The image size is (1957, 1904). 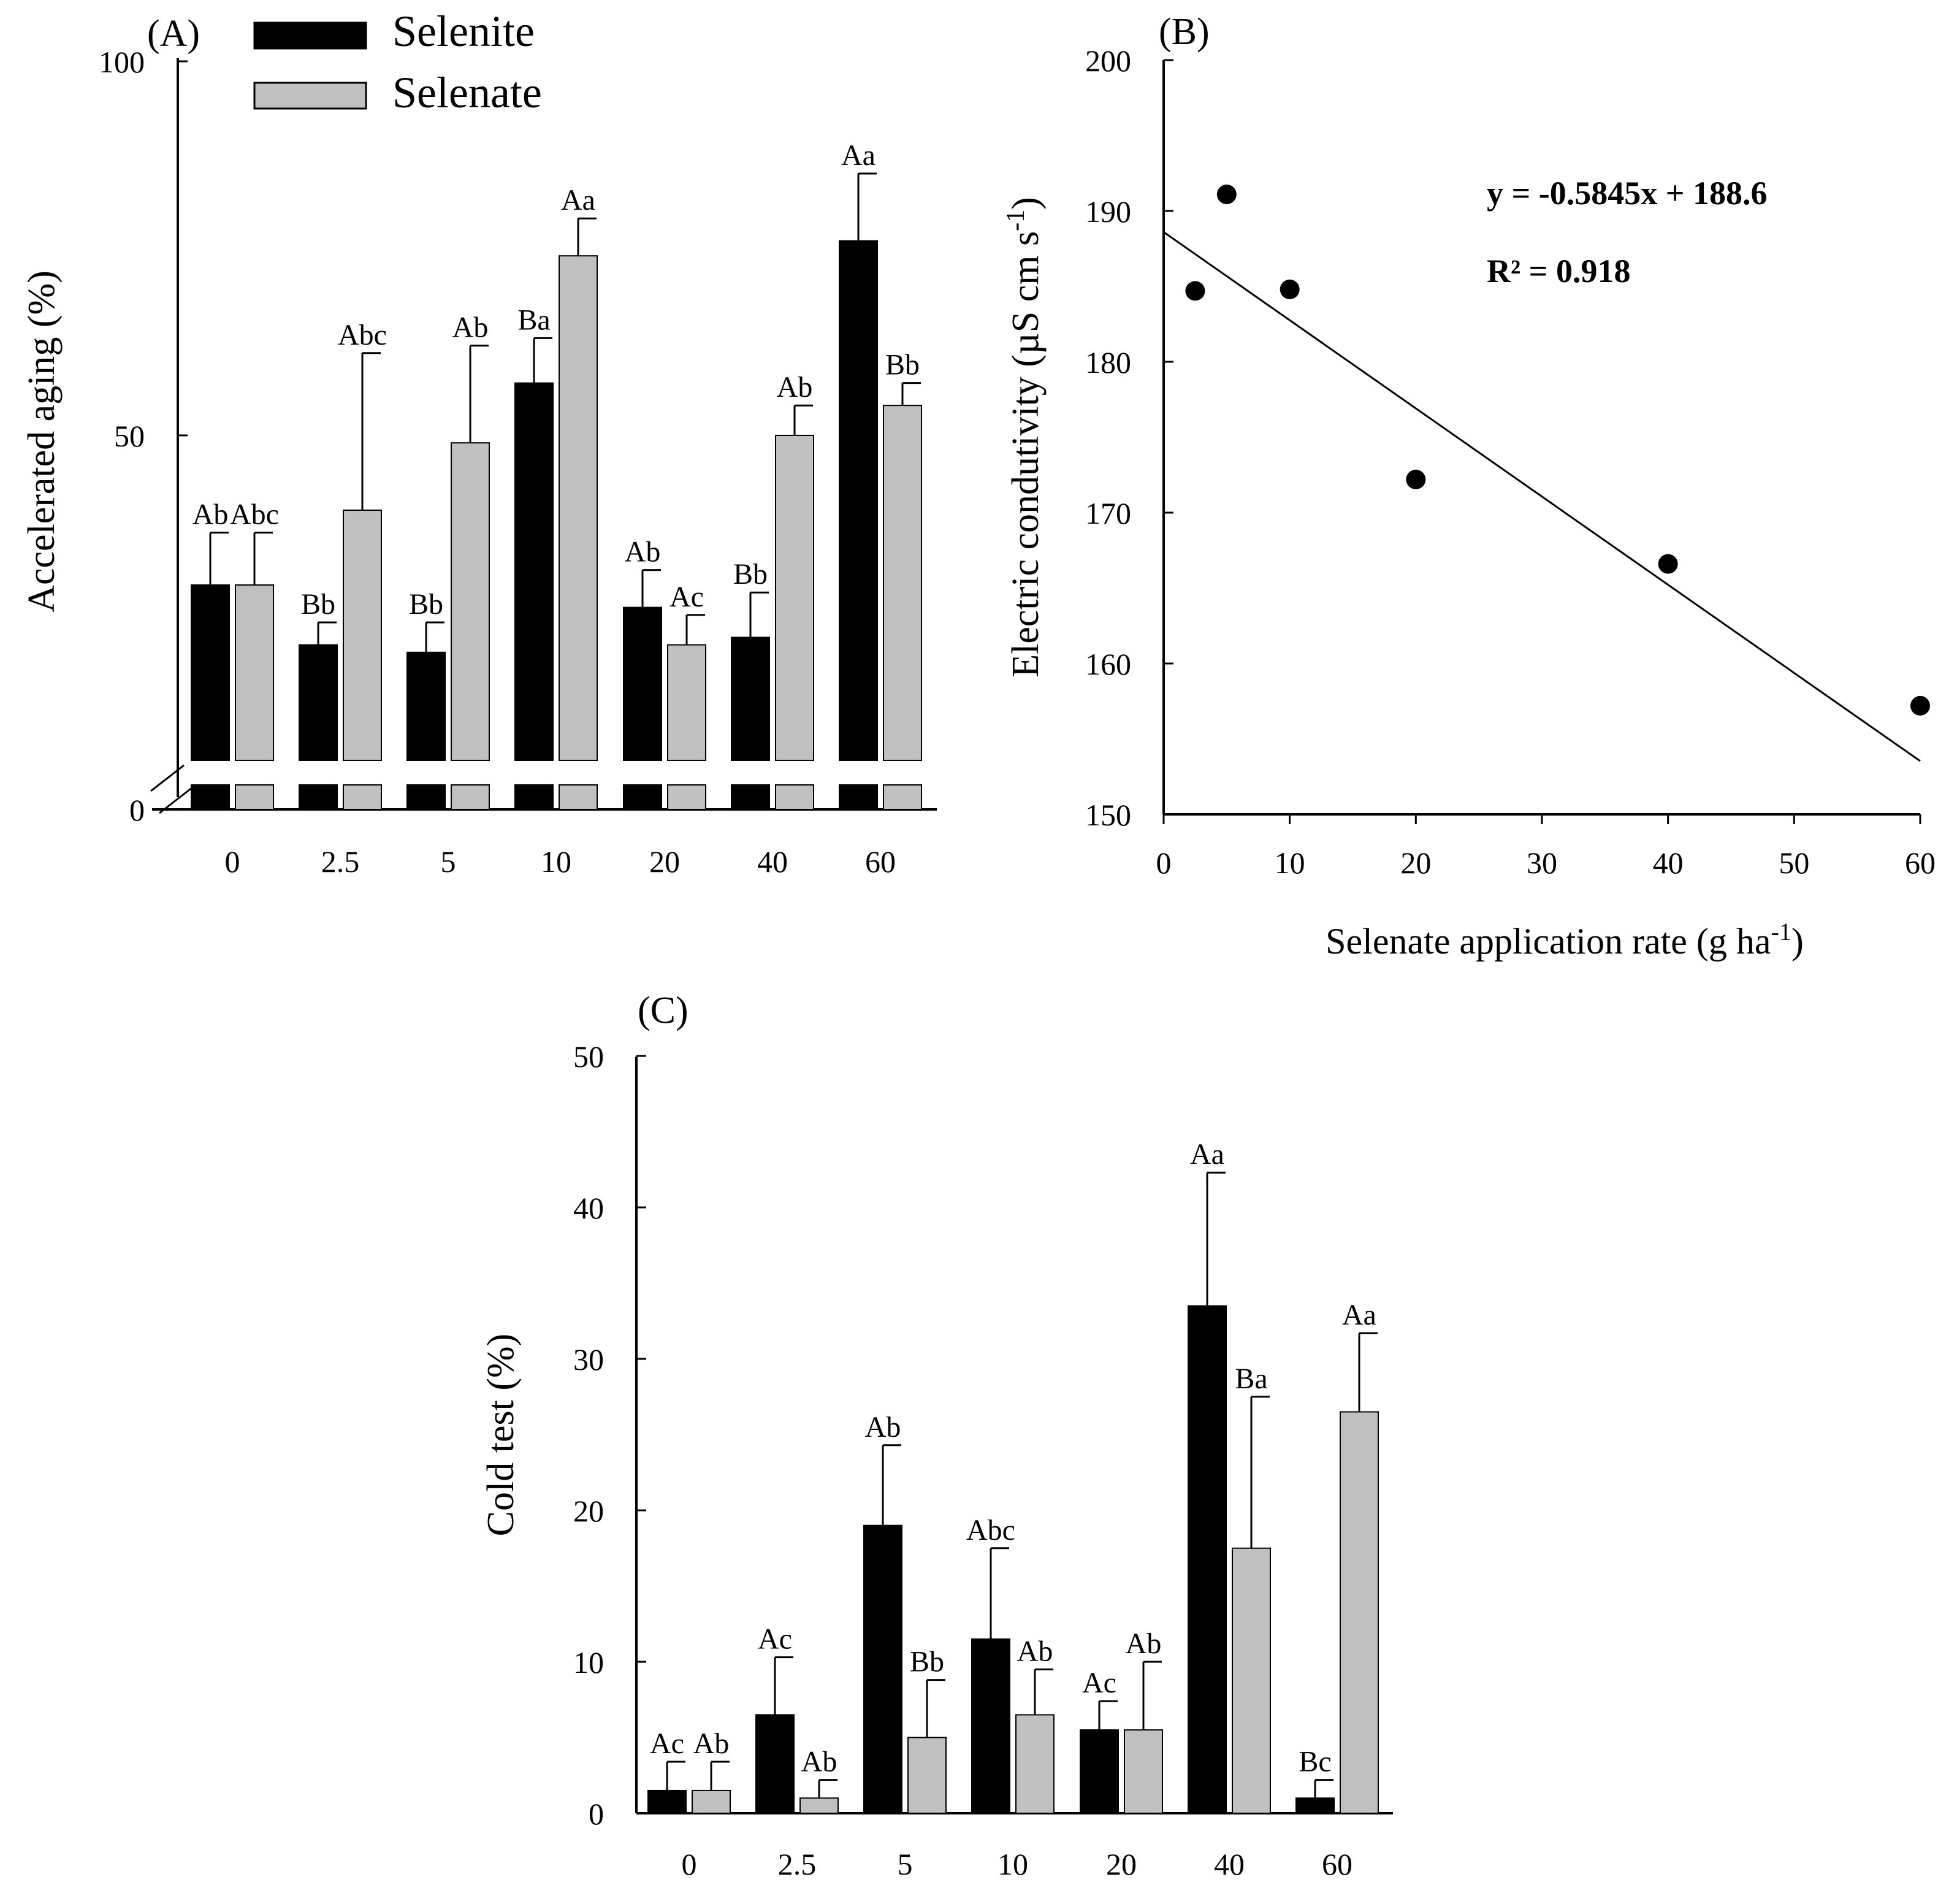 I want to click on y-tick-label: 200, so click(x=1108, y=61).